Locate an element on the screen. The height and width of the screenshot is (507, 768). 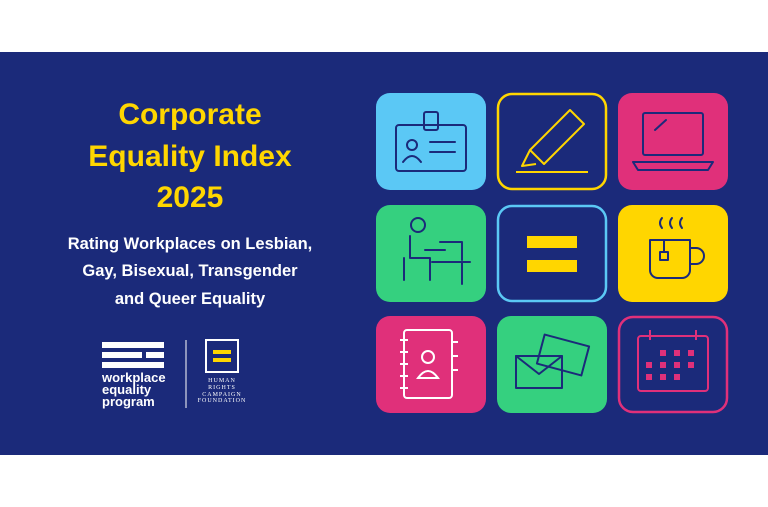
logo-text: HUMAN is located at coordinates (222, 381).